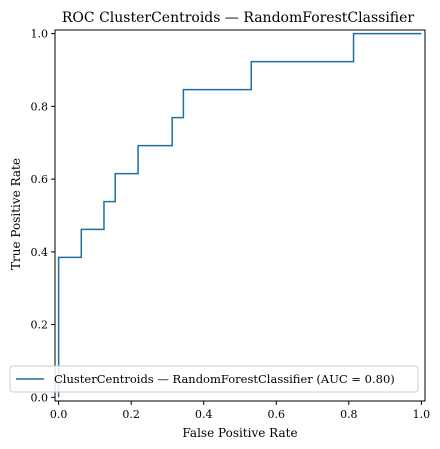 Image resolution: width=440 pixels, height=449 pixels. What do you see at coordinates (277, 414) in the screenshot?
I see `x-tick-label: 0.6` at bounding box center [277, 414].